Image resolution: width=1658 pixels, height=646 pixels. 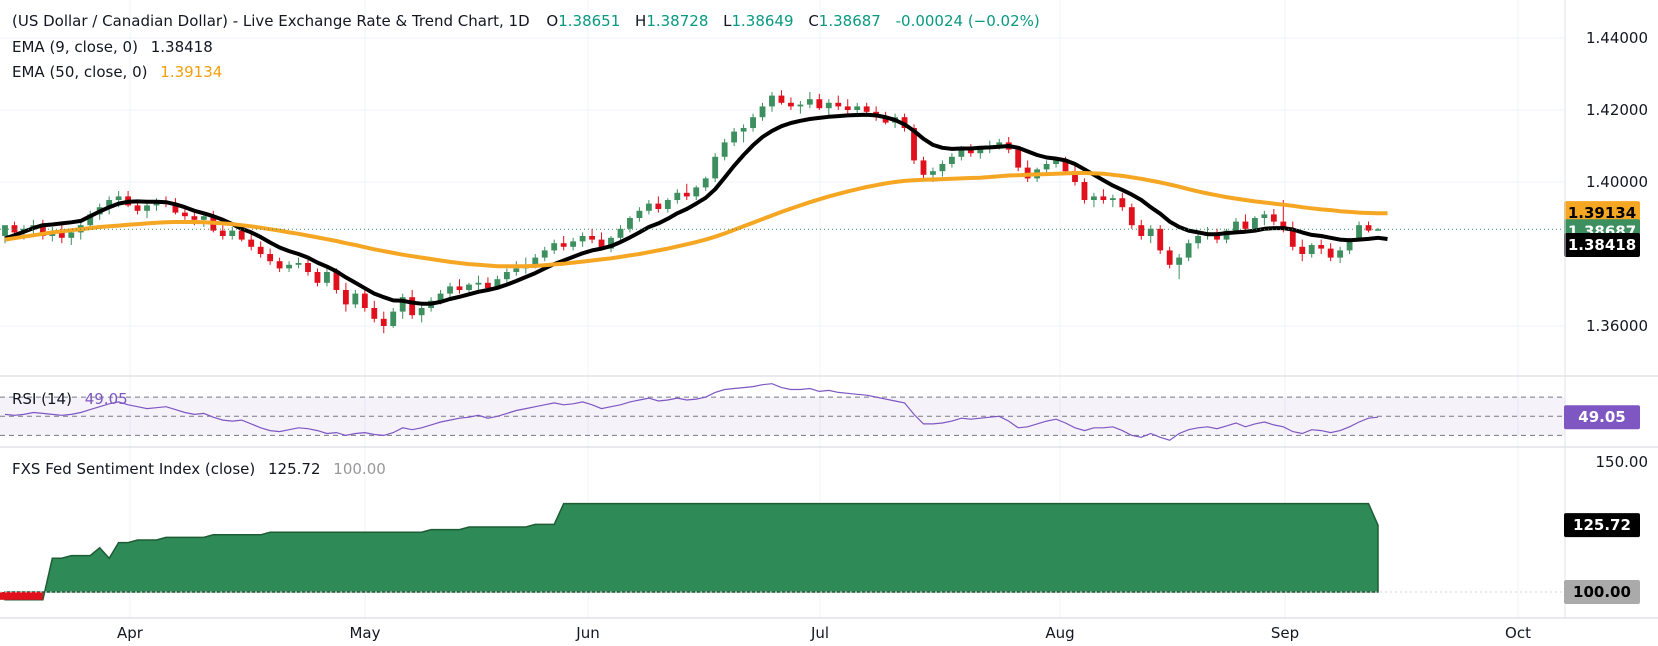 I want to click on price-tick-label: 1.40000, so click(x=1617, y=182).